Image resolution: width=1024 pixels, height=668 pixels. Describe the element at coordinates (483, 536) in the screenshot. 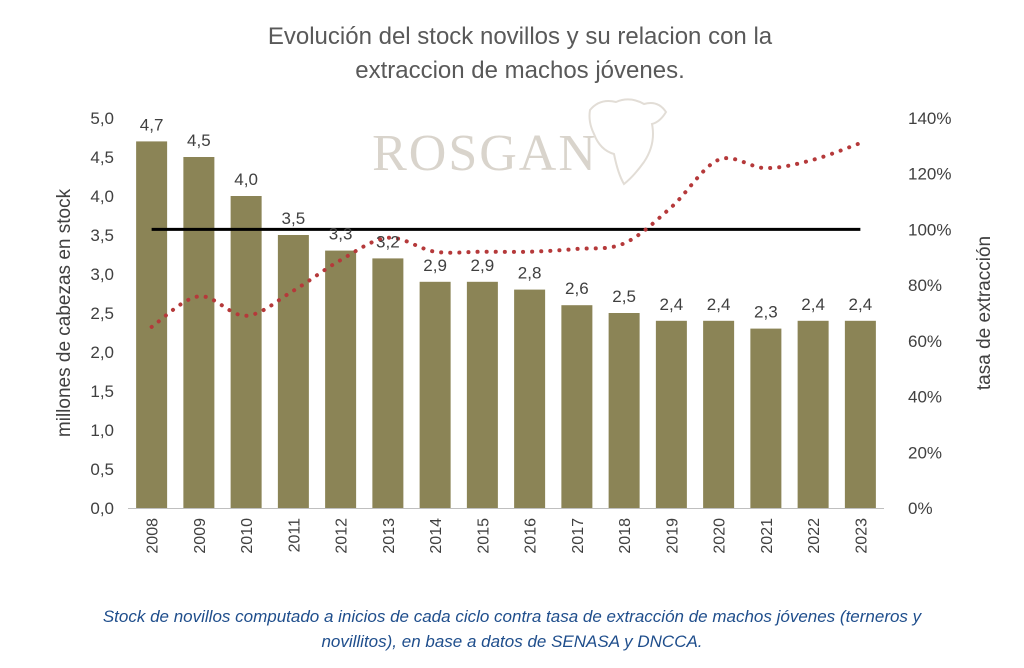

I see `x-tick-2015: 2015` at that location.